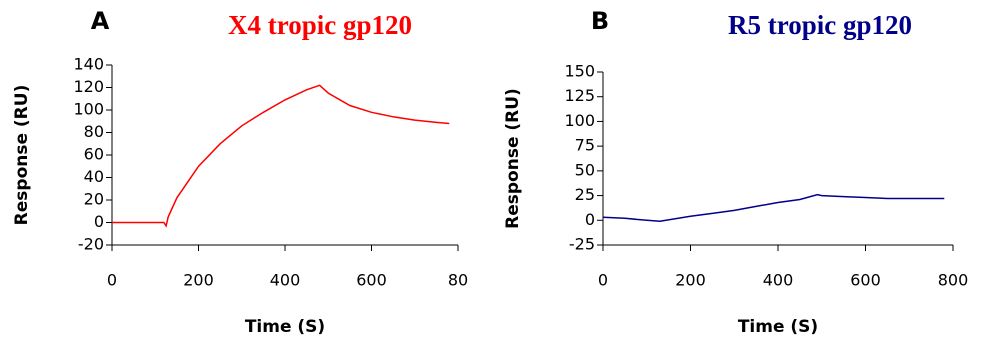 Image resolution: width=981 pixels, height=342 pixels. Describe the element at coordinates (820, 25) in the screenshot. I see `chart-title: R5 tropic gp120` at that location.